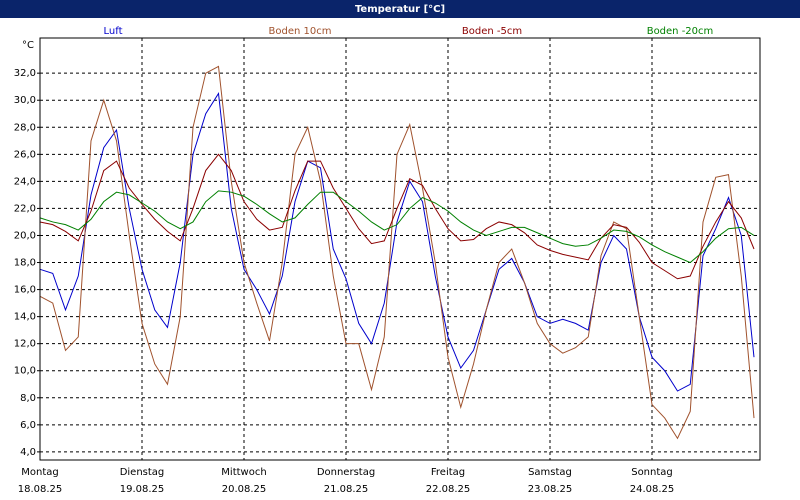 This screenshot has height=500, width=800. I want to click on x-date-label: 19.08.25, so click(142, 489).